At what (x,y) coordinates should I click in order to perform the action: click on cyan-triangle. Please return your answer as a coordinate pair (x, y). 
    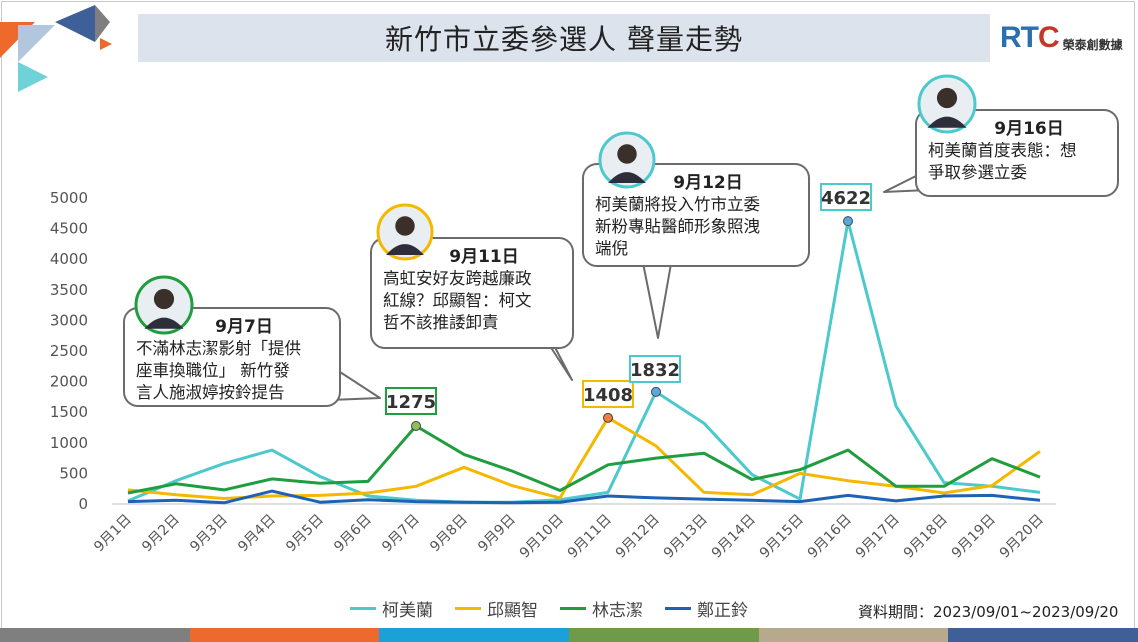
    Looking at the image, I should click on (33, 77).